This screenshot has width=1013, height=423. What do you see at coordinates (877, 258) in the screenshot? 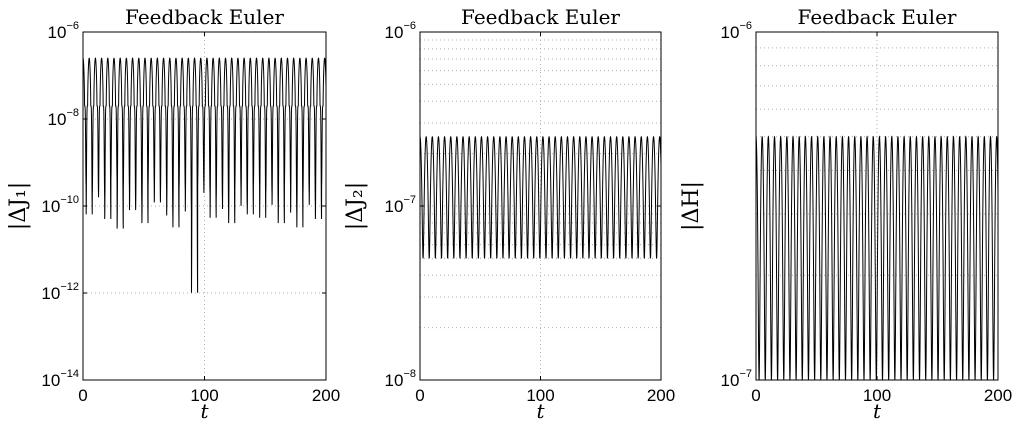
I see `series-line-delta-h` at bounding box center [877, 258].